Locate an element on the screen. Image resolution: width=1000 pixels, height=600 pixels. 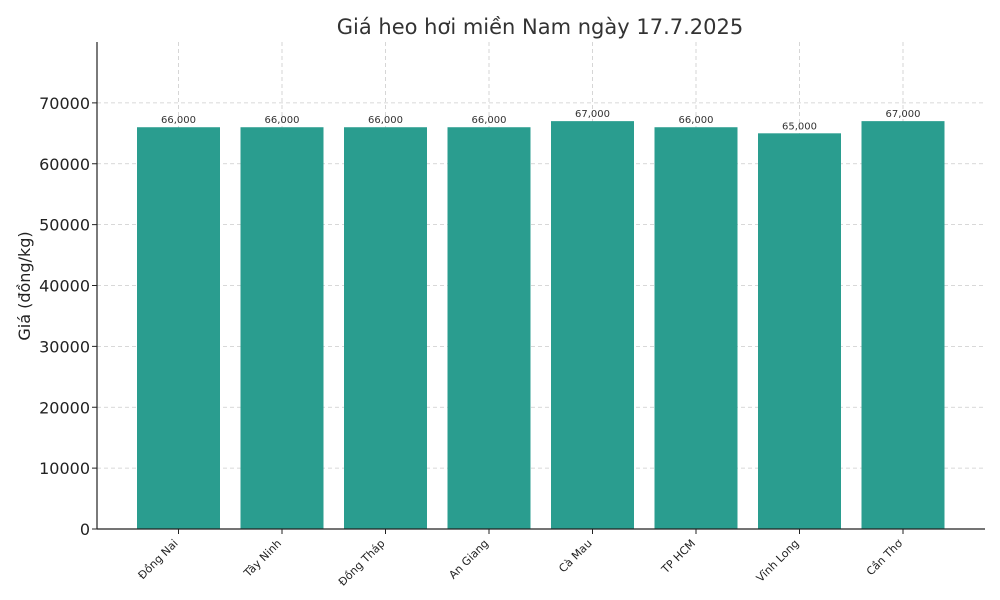
x-tick-label: Cà Mau is located at coordinates (575, 556).